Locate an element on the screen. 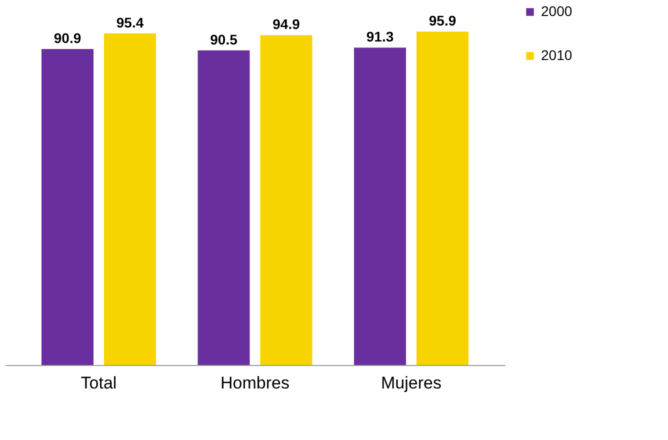 Image resolution: width=668 pixels, height=440 pixels. data-label: 90.5 is located at coordinates (224, 39).